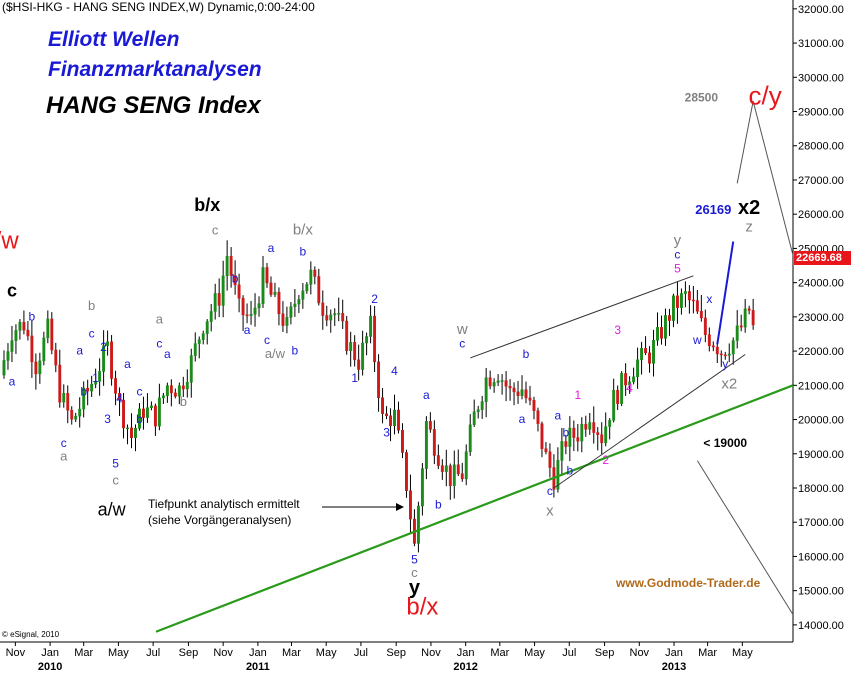 This screenshot has width=851, height=673. I want to click on y-tick-label: 14000.00, so click(821, 626).